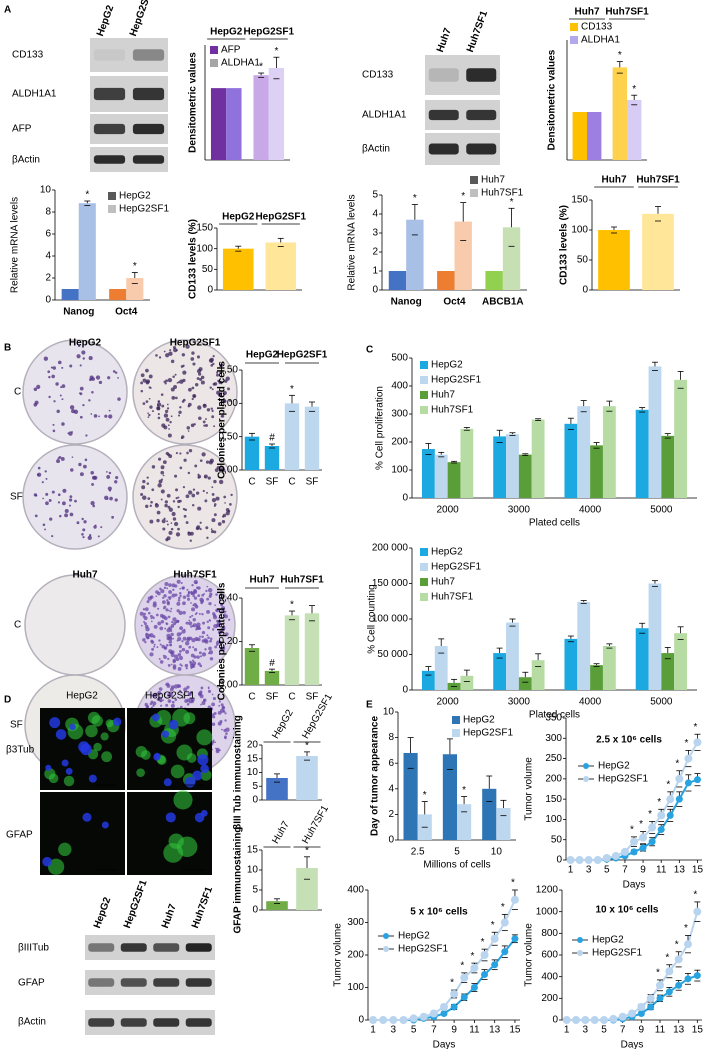  What do you see at coordinates (75, 497) in the screenshot?
I see `colony-dish` at bounding box center [75, 497].